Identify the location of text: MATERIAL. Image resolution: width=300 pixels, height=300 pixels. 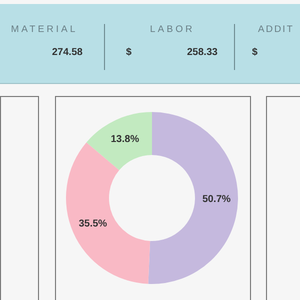
(44, 29).